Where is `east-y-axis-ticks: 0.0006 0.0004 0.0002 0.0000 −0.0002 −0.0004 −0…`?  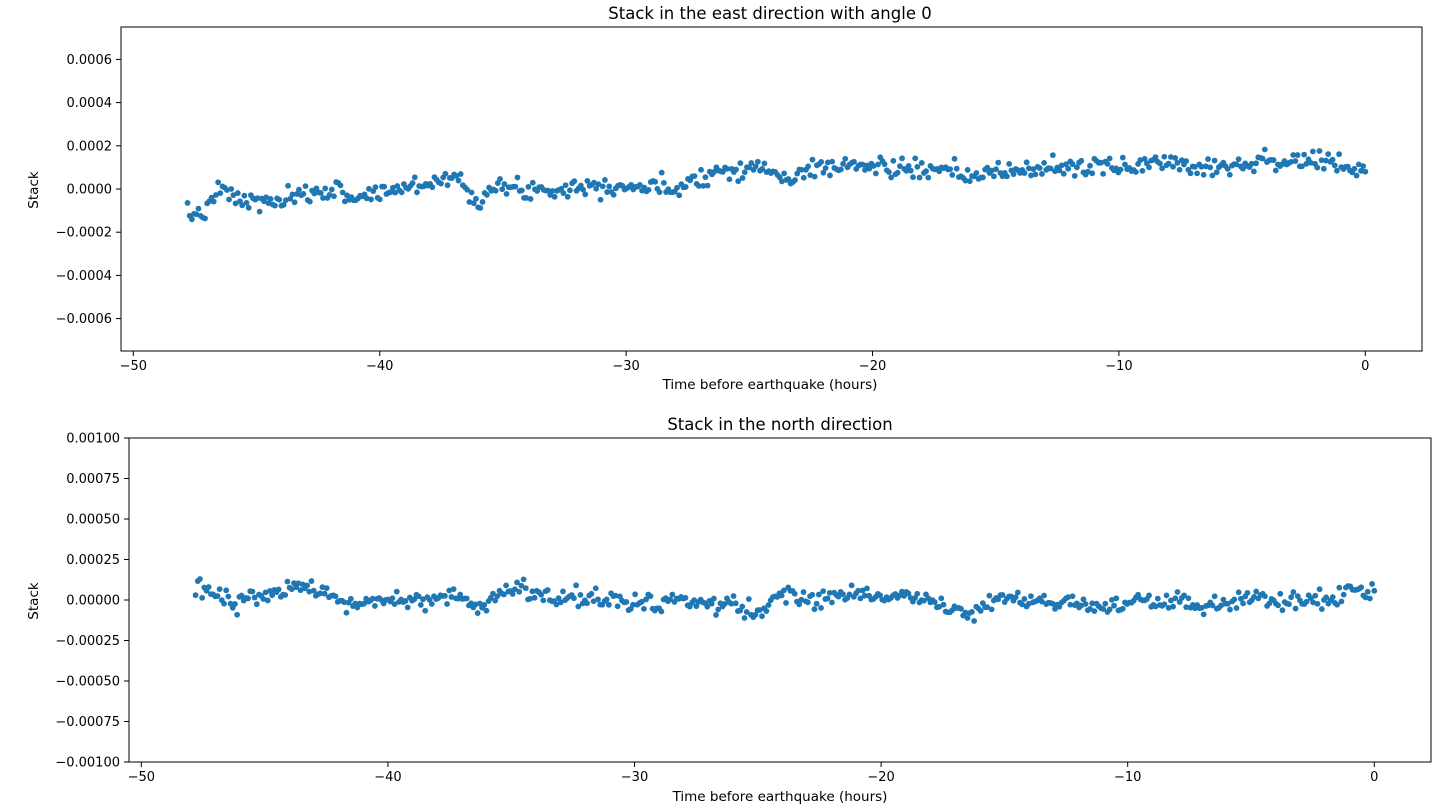
east-y-axis-ticks: 0.0006 0.0004 0.0002 0.0000 −0.0002 −0.0004 −0… is located at coordinates (88, 190).